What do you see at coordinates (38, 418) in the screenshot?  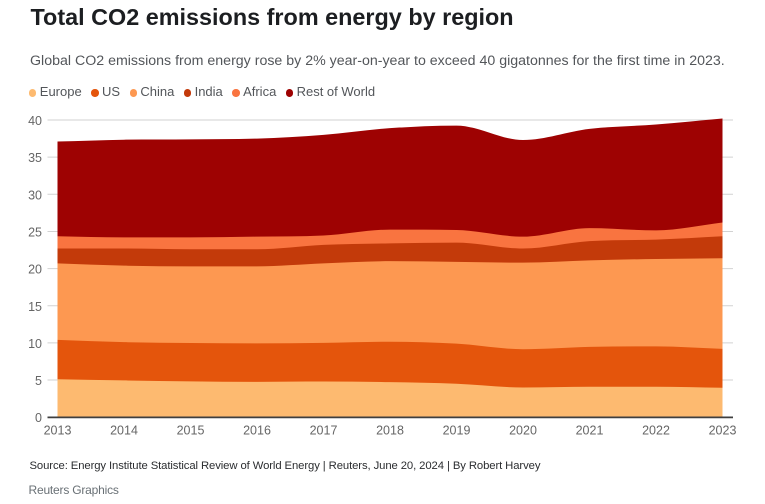 I see `svg-text: 0` at bounding box center [38, 418].